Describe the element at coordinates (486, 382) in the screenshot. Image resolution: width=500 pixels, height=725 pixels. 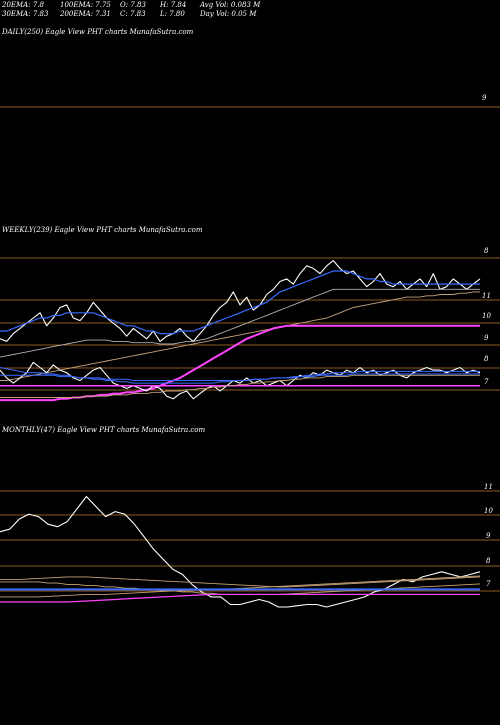
I see `weekly-y-tick-7: 7` at that location.